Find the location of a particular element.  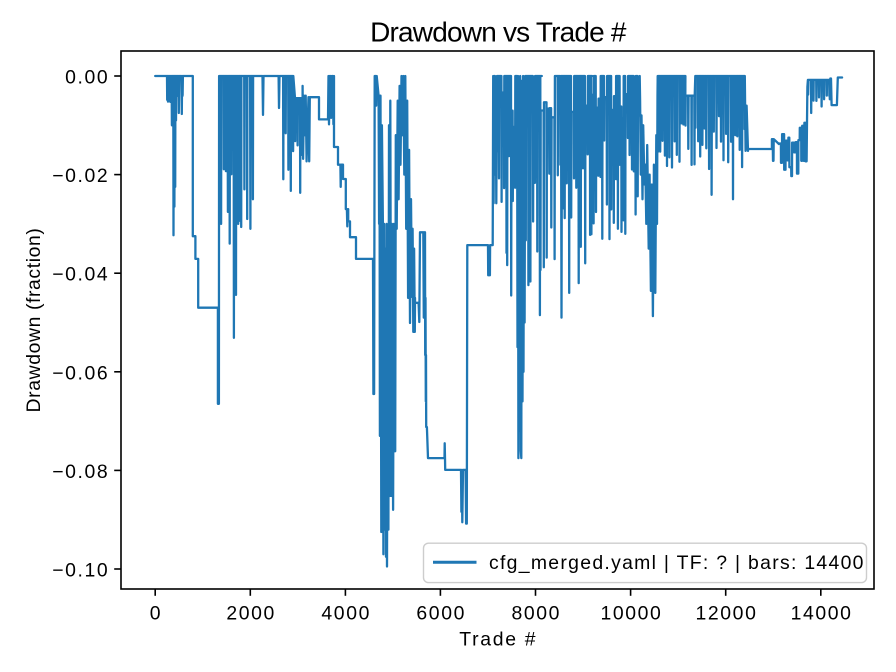

svg-text: −0.10 is located at coordinates (80, 571).